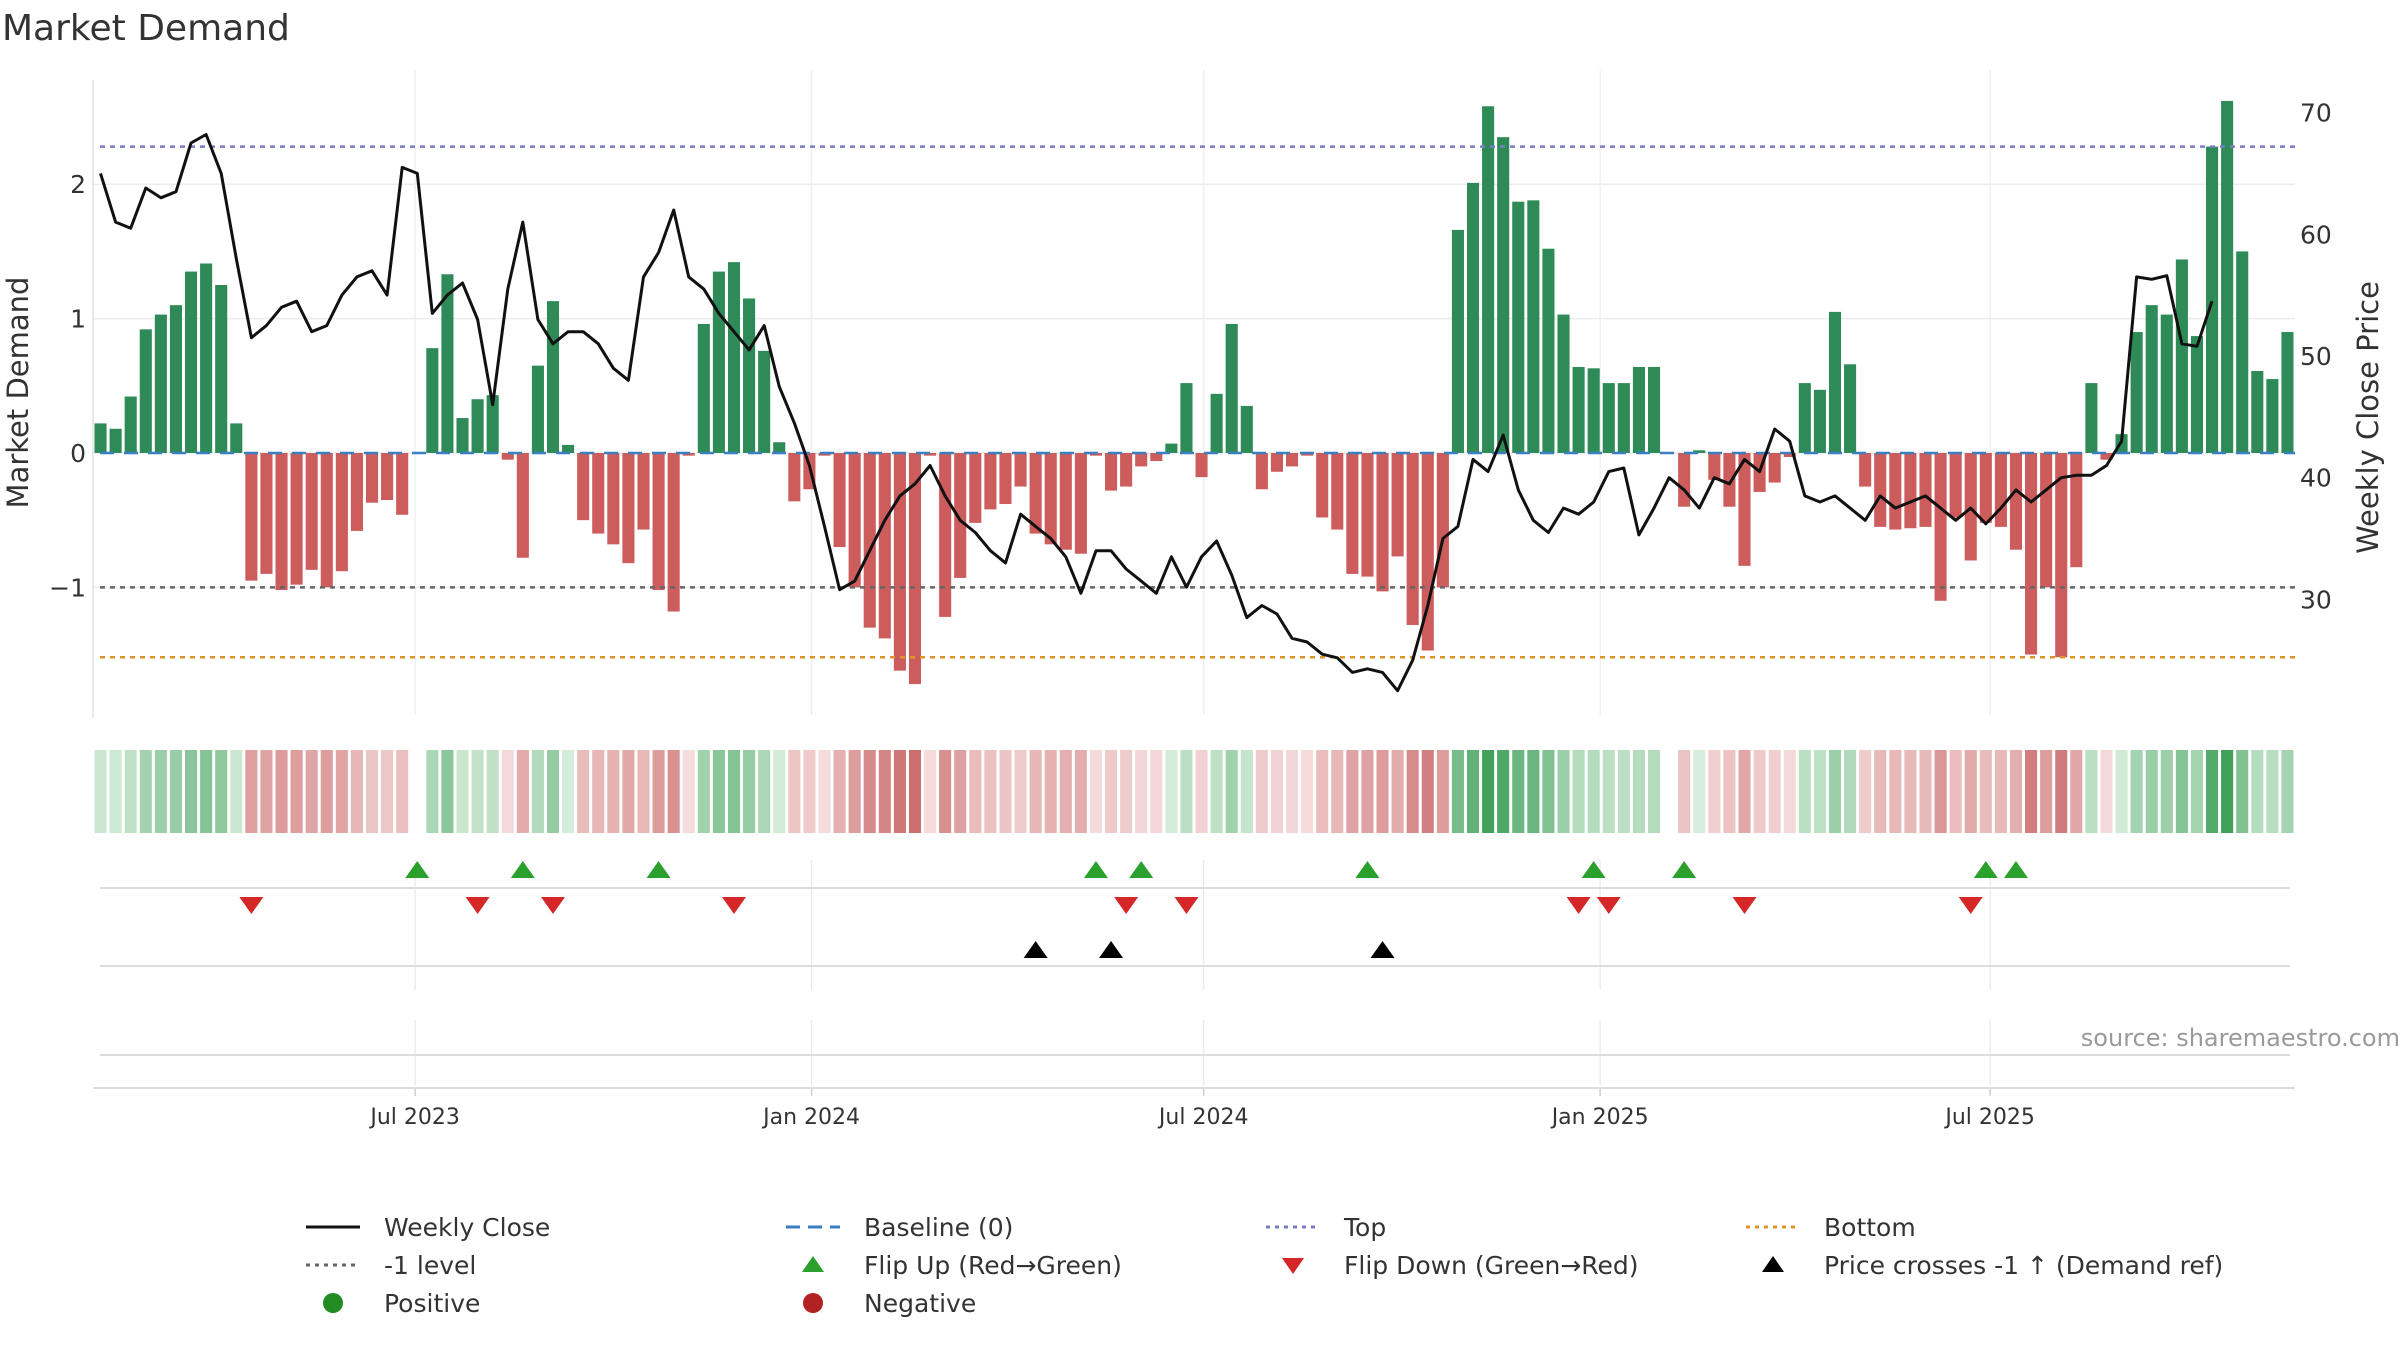 This screenshot has height=1350, width=2400. I want to click on legend-flip-up-label: Flip Up (Red→Green), so click(993, 1265).